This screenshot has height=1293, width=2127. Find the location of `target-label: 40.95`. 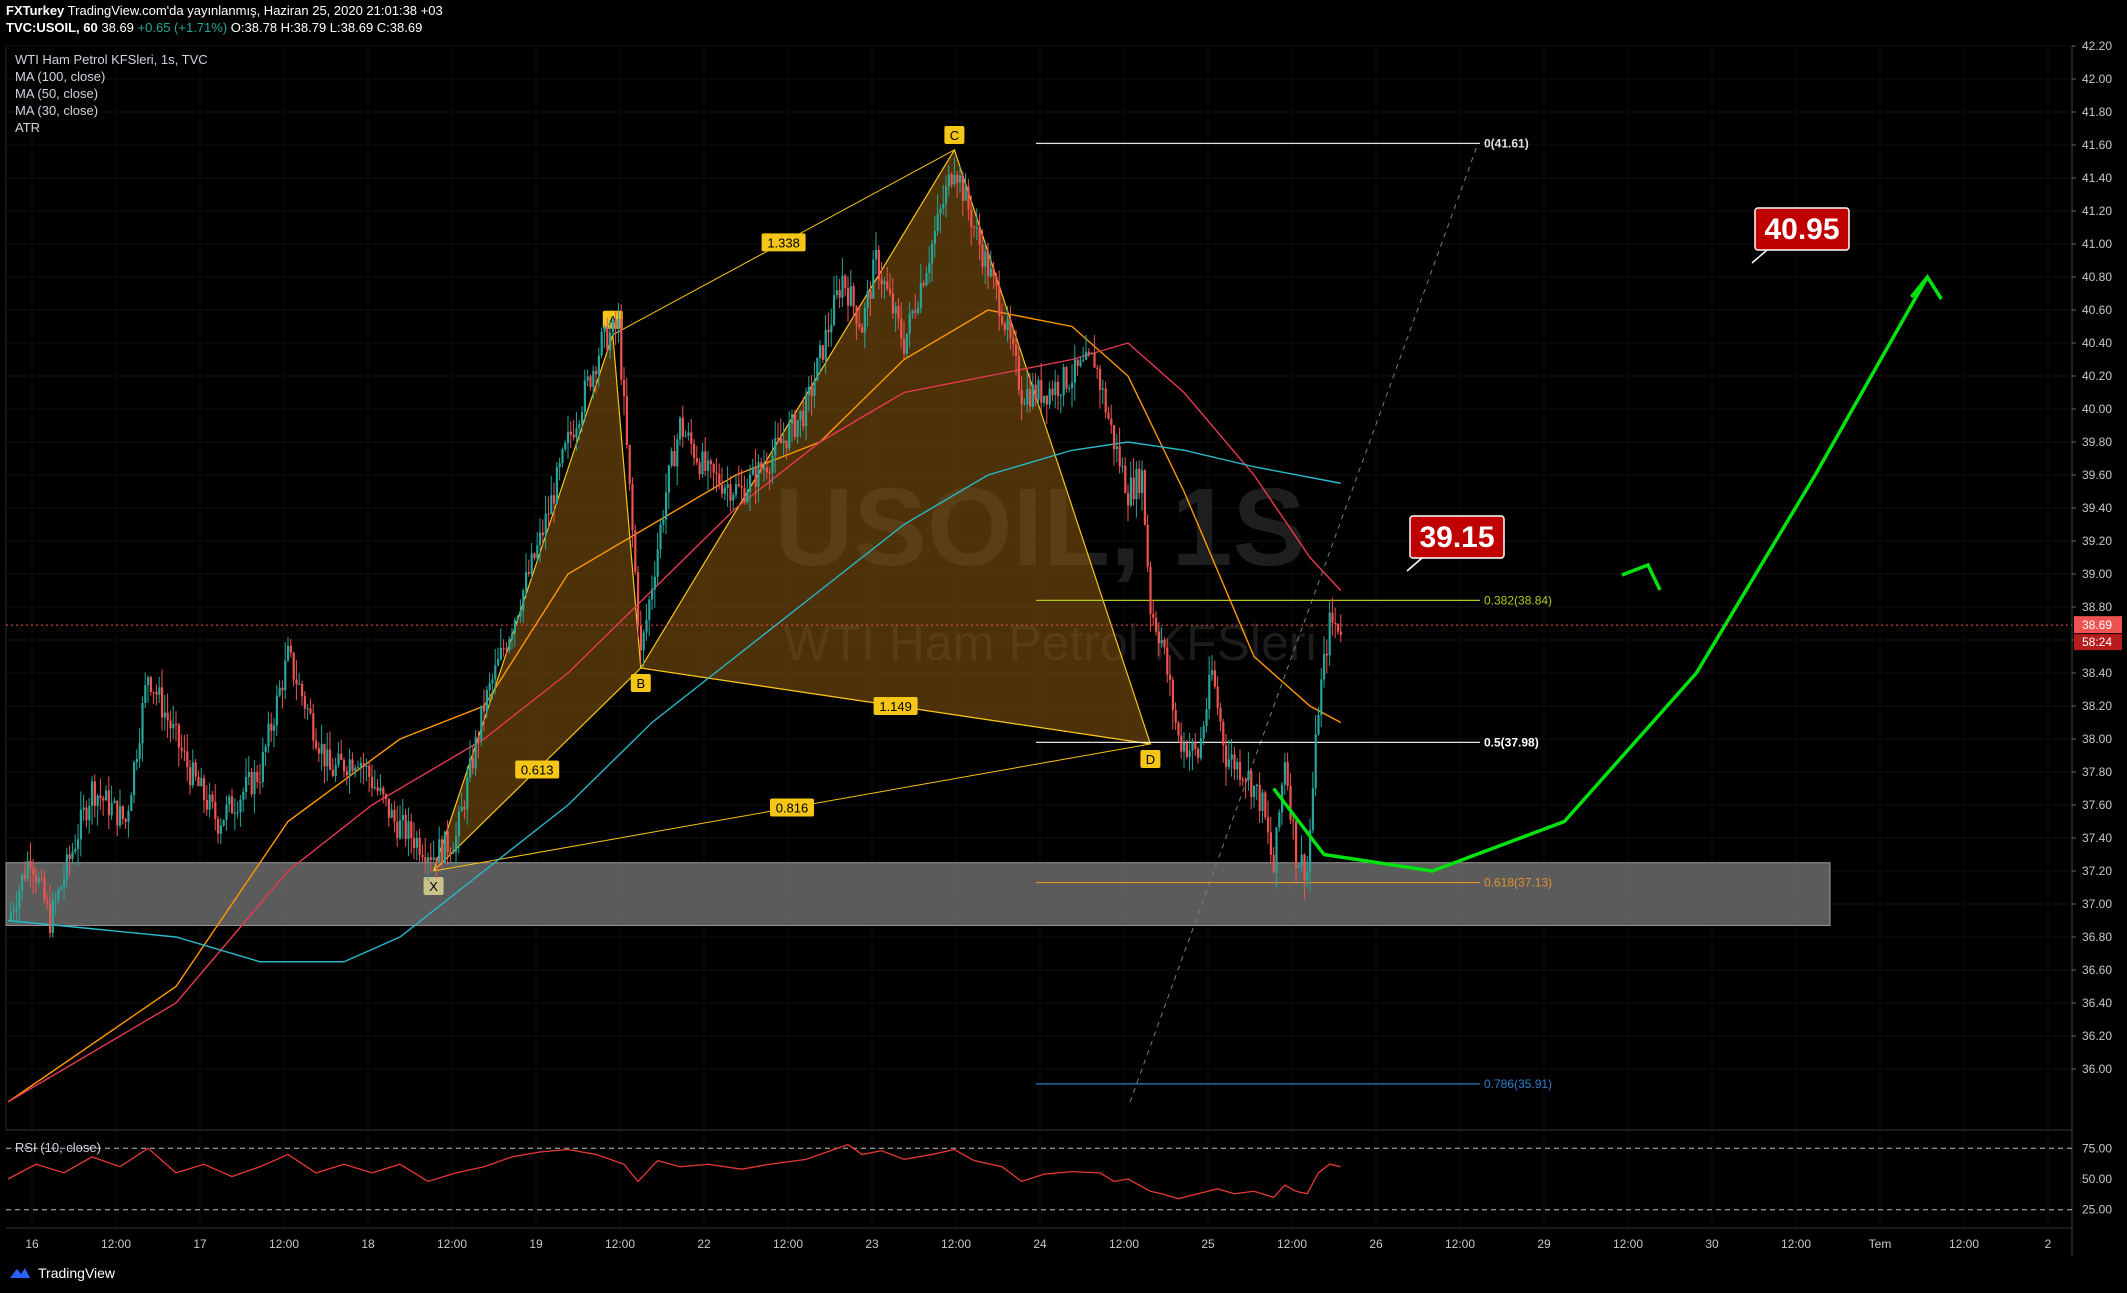

target-label: 40.95 is located at coordinates (1801, 229).